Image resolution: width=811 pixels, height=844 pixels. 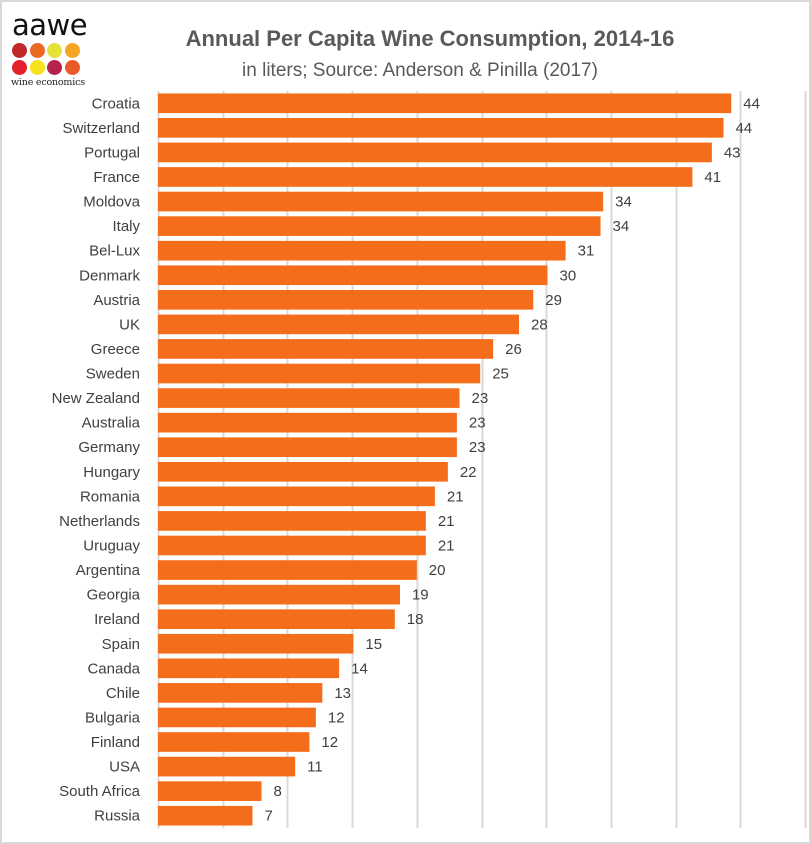 I want to click on category-label: Hungary, so click(x=111, y=472).